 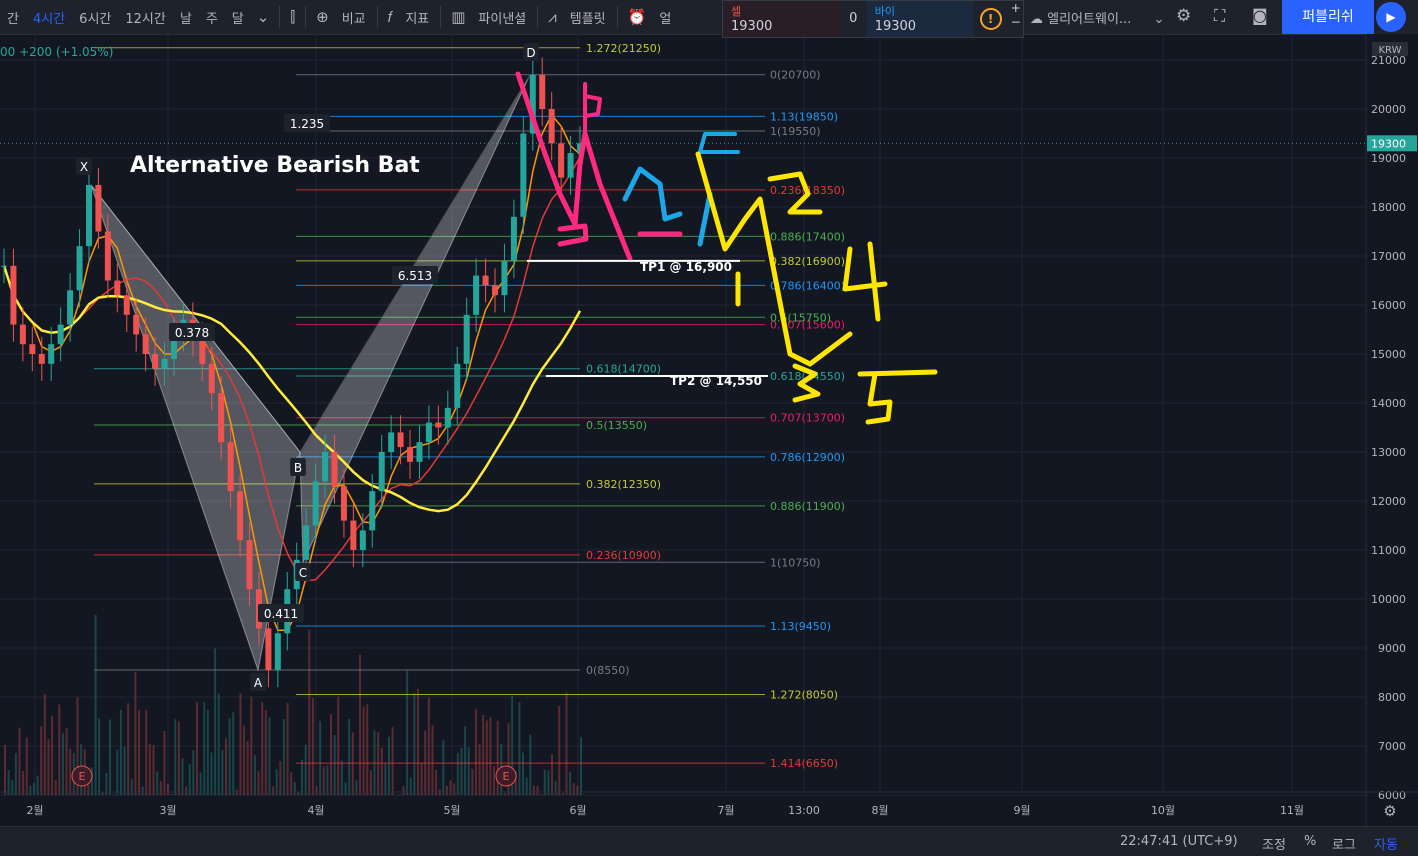 I want to click on interval-day: 날, so click(x=186, y=17).